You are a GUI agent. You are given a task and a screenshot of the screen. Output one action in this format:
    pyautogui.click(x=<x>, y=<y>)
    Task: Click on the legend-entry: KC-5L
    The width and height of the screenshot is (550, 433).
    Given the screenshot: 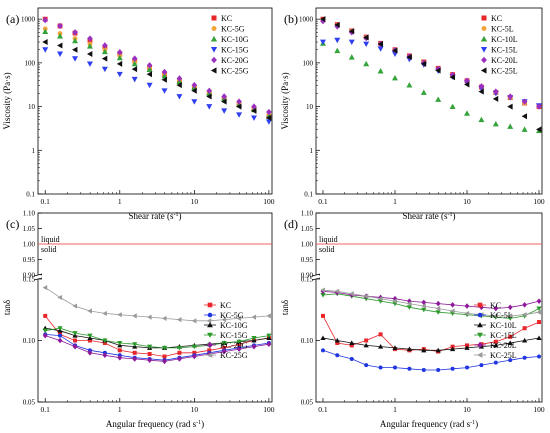 What is the action you would take?
    pyautogui.click(x=501, y=315)
    